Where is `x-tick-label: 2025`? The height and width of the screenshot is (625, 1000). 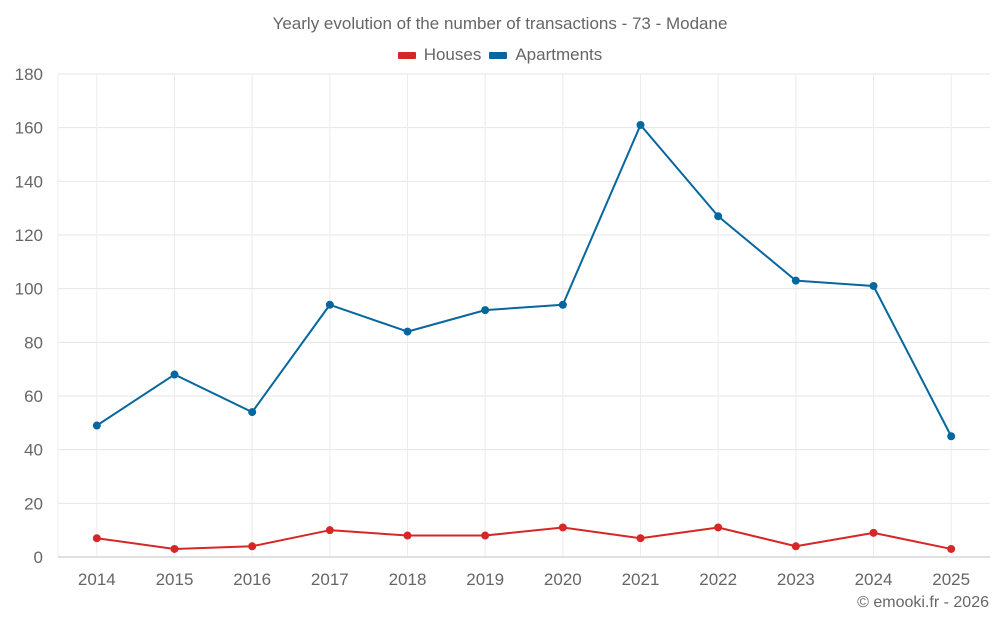 x-tick-label: 2025 is located at coordinates (951, 579).